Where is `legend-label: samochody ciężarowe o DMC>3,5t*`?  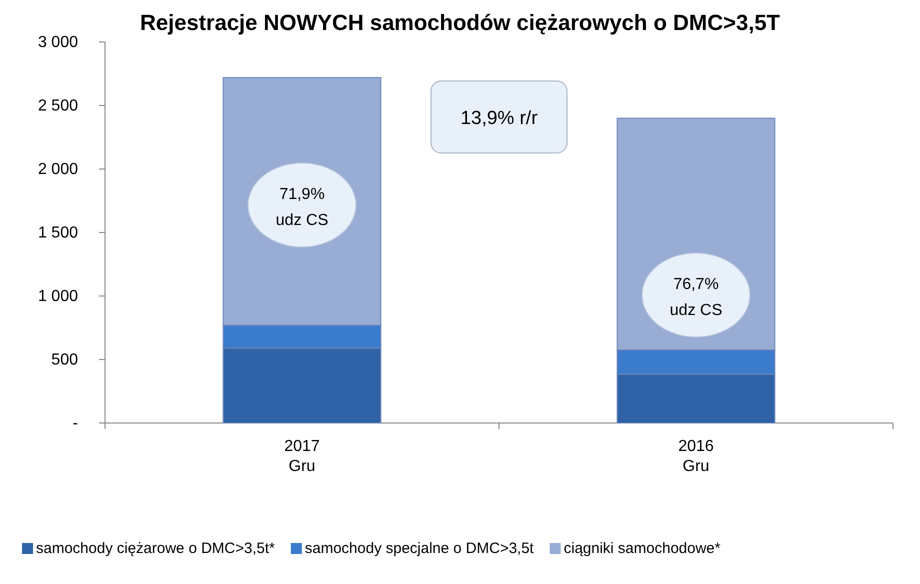
legend-label: samochody ciężarowe o DMC>3,5t* is located at coordinates (156, 548).